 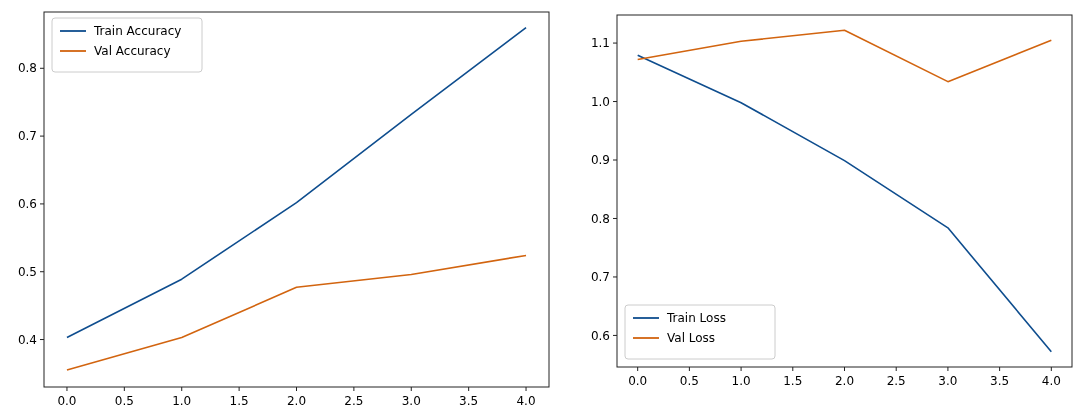 What do you see at coordinates (132, 51) in the screenshot?
I see `legend-label: Val Accuracy` at bounding box center [132, 51].